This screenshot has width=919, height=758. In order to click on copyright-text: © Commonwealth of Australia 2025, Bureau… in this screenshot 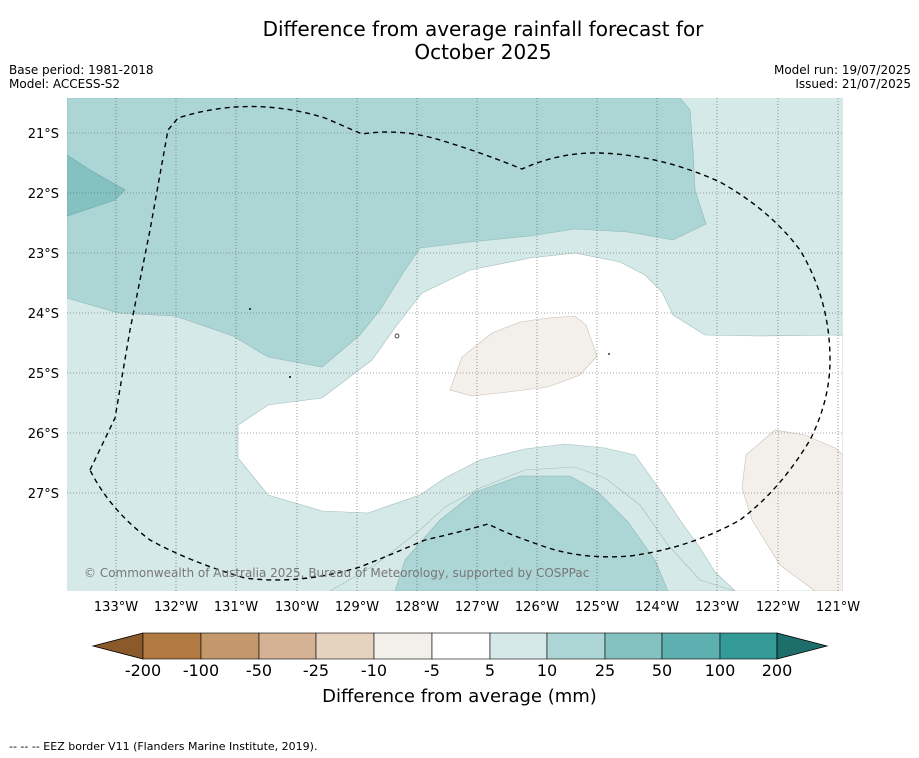, I will do `click(336, 573)`.